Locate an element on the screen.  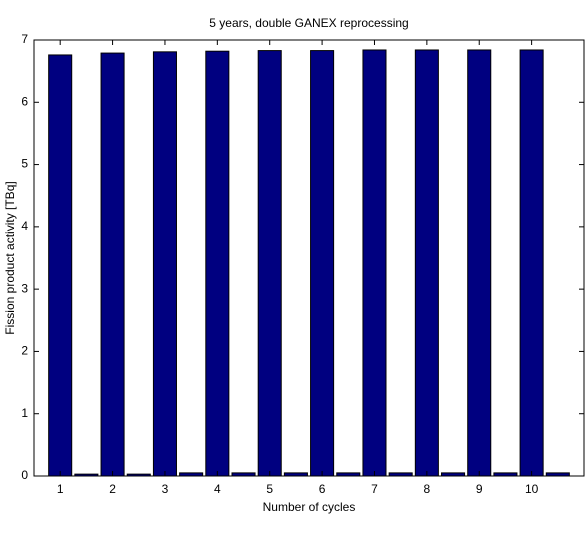
x-tick-label: 6 is located at coordinates (322, 489).